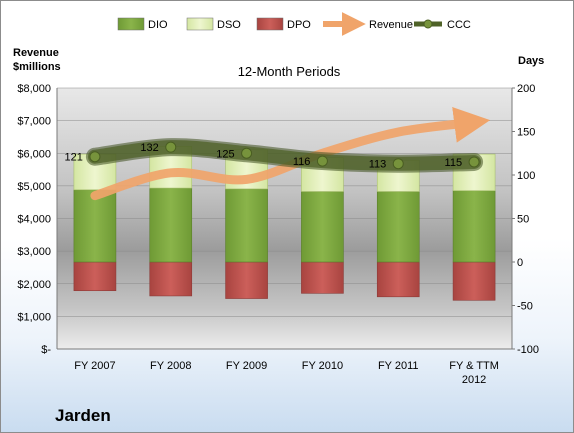 The width and height of the screenshot is (574, 433). Describe the element at coordinates (378, 165) in the screenshot. I see `ccc-data-label: 113` at that location.